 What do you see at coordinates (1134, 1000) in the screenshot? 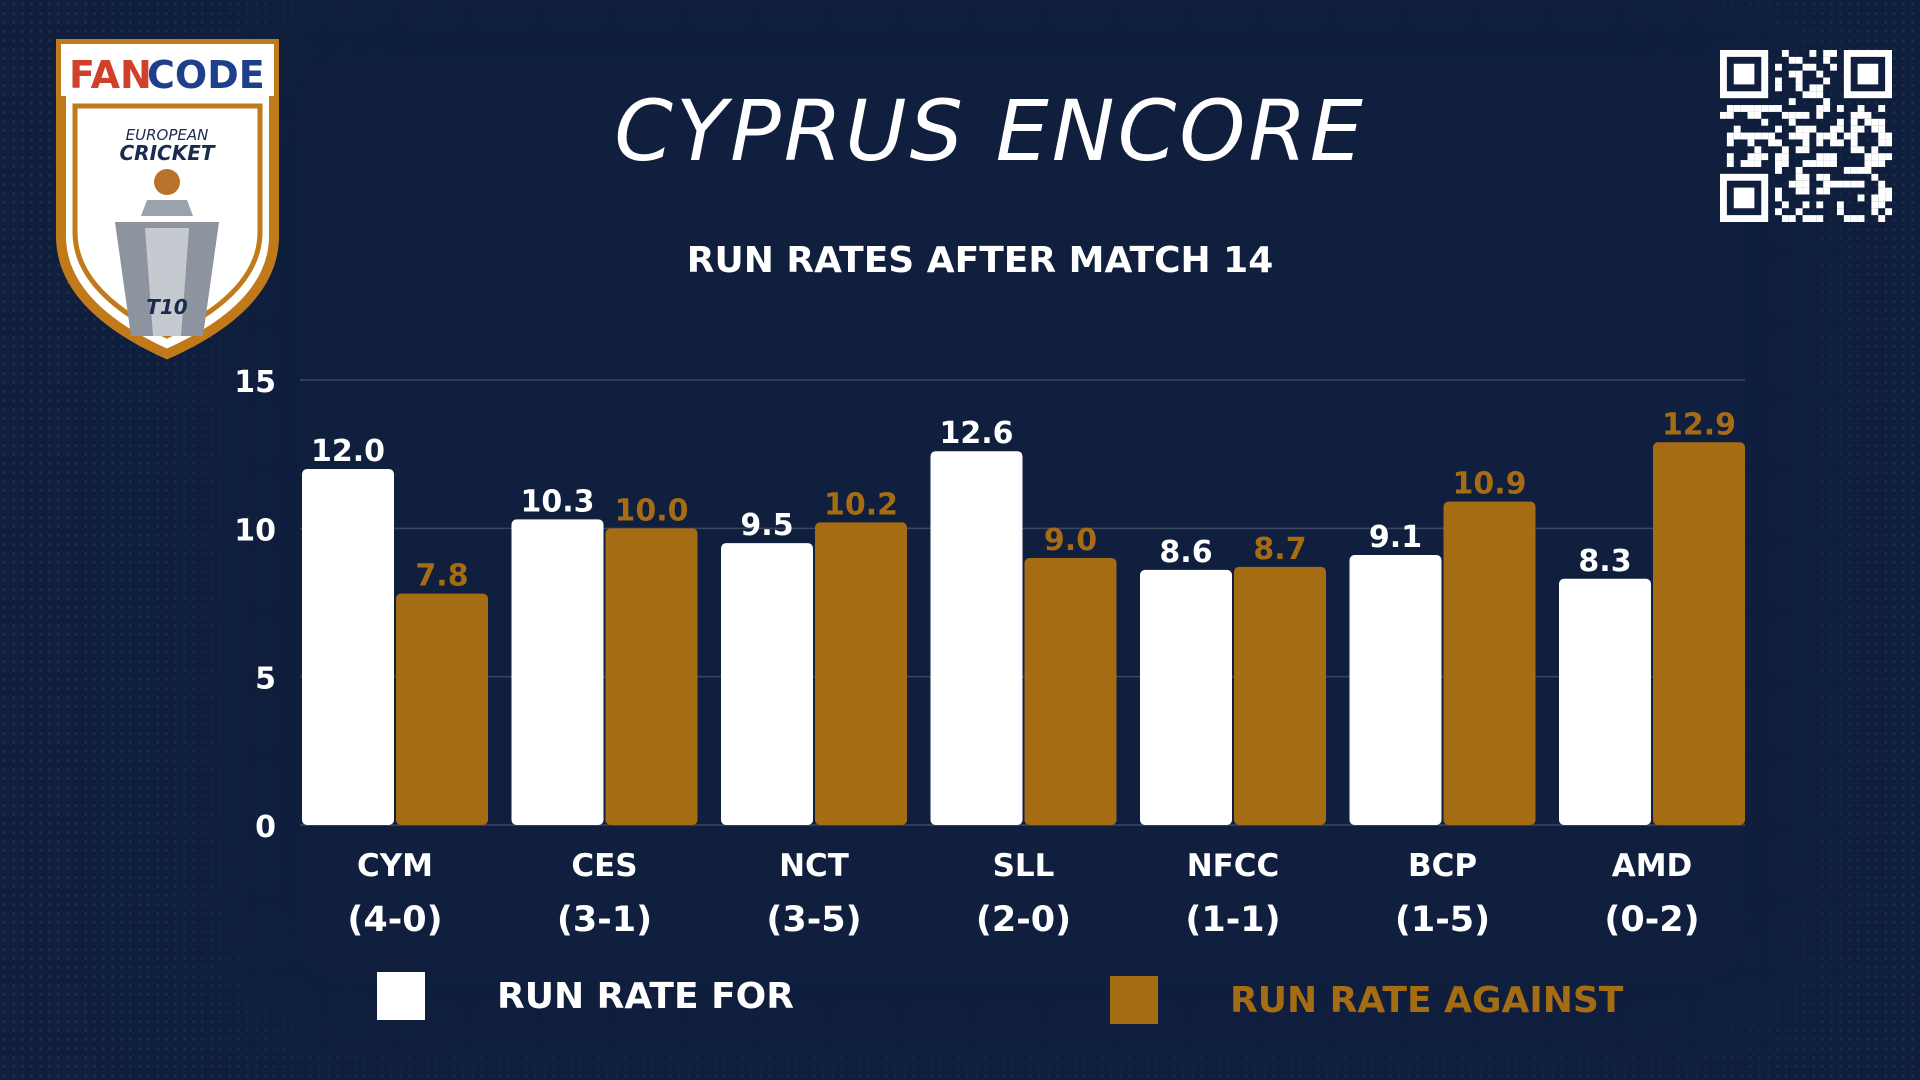
I see `legend-swatch-against` at bounding box center [1134, 1000].